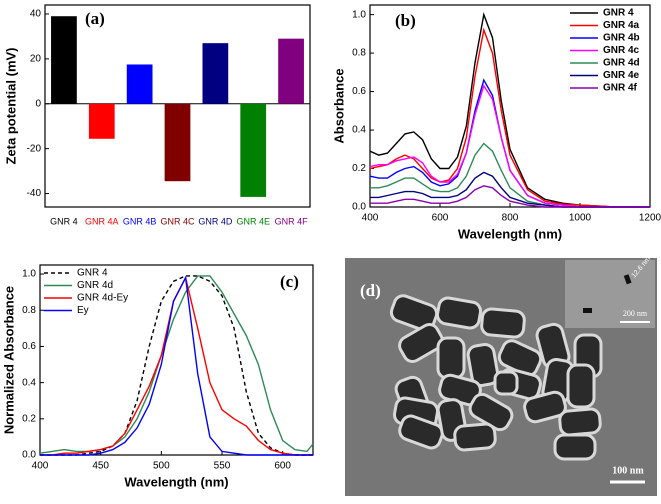  Describe the element at coordinates (405, 20) in the screenshot. I see `panel-label: (b)` at that location.